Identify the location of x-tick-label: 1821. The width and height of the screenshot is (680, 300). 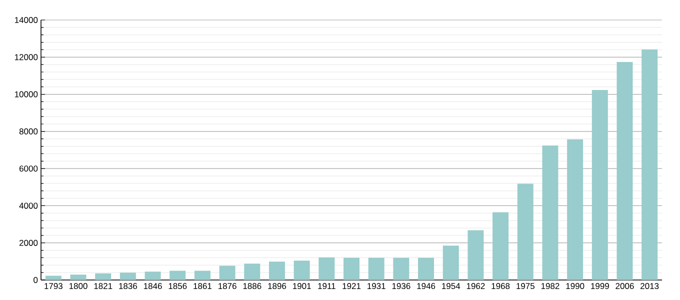
(103, 286).